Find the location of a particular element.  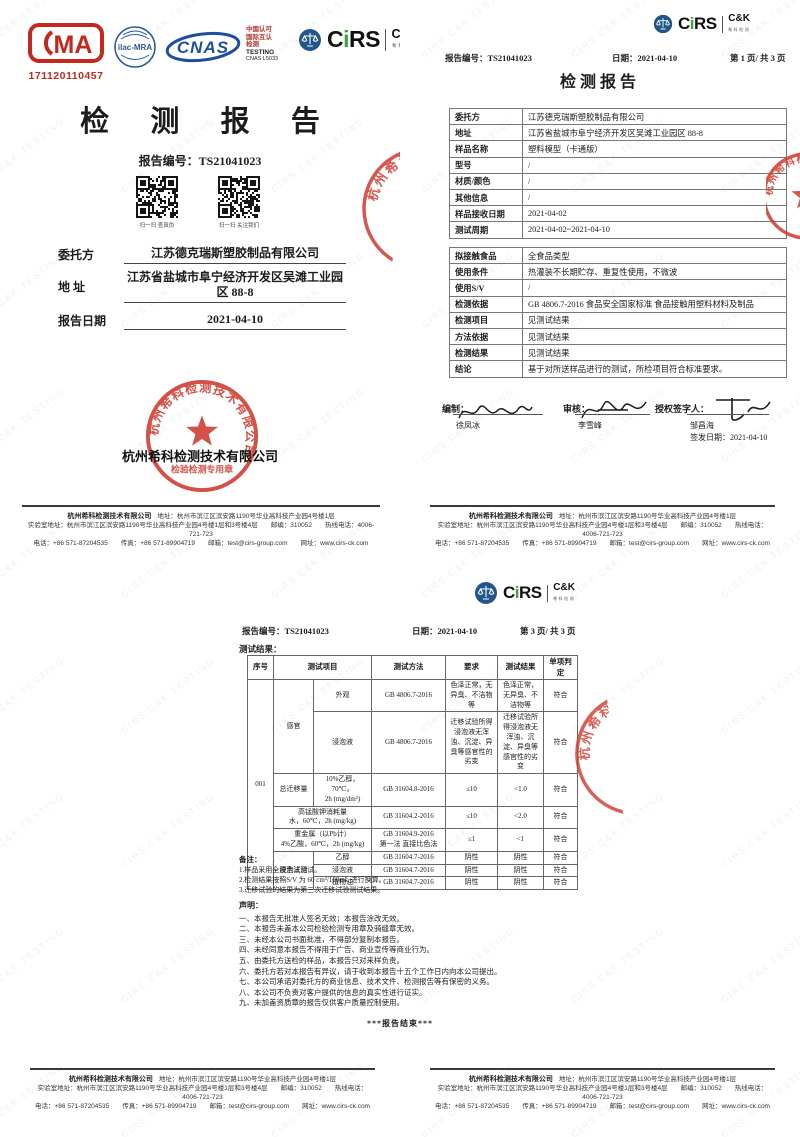

cirs-letter-i: i is located at coordinates (517, 592).